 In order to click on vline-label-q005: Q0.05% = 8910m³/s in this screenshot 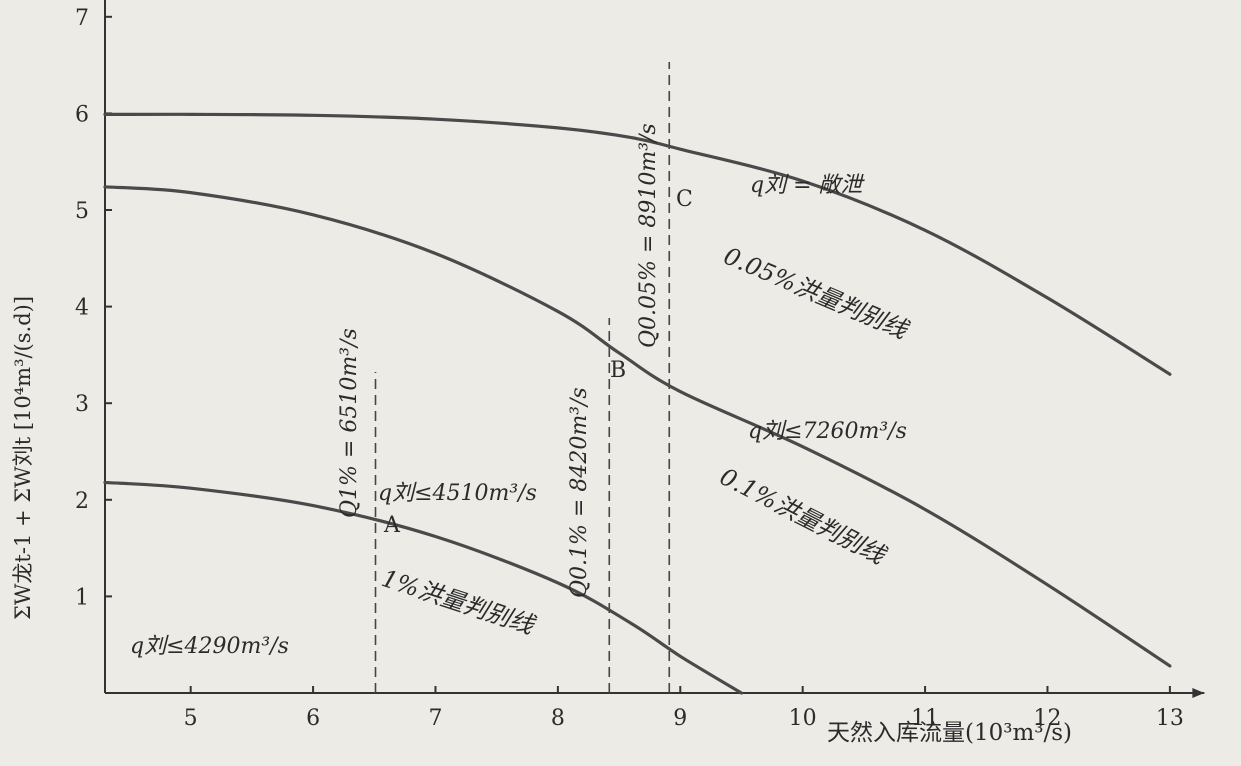, I will do `click(648, 235)`.